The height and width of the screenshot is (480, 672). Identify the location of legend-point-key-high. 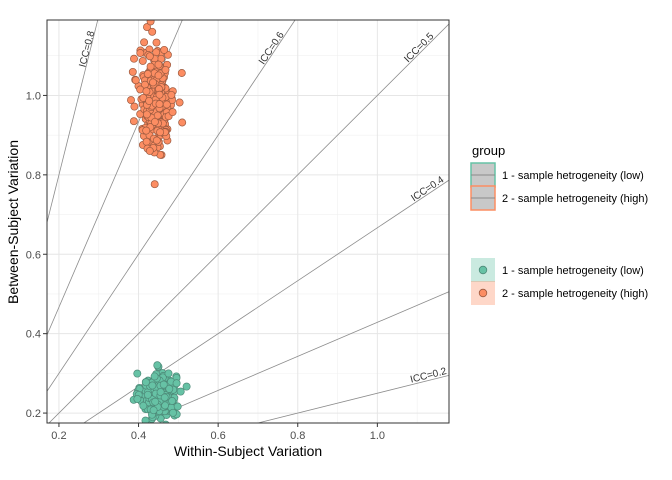
(483, 293).